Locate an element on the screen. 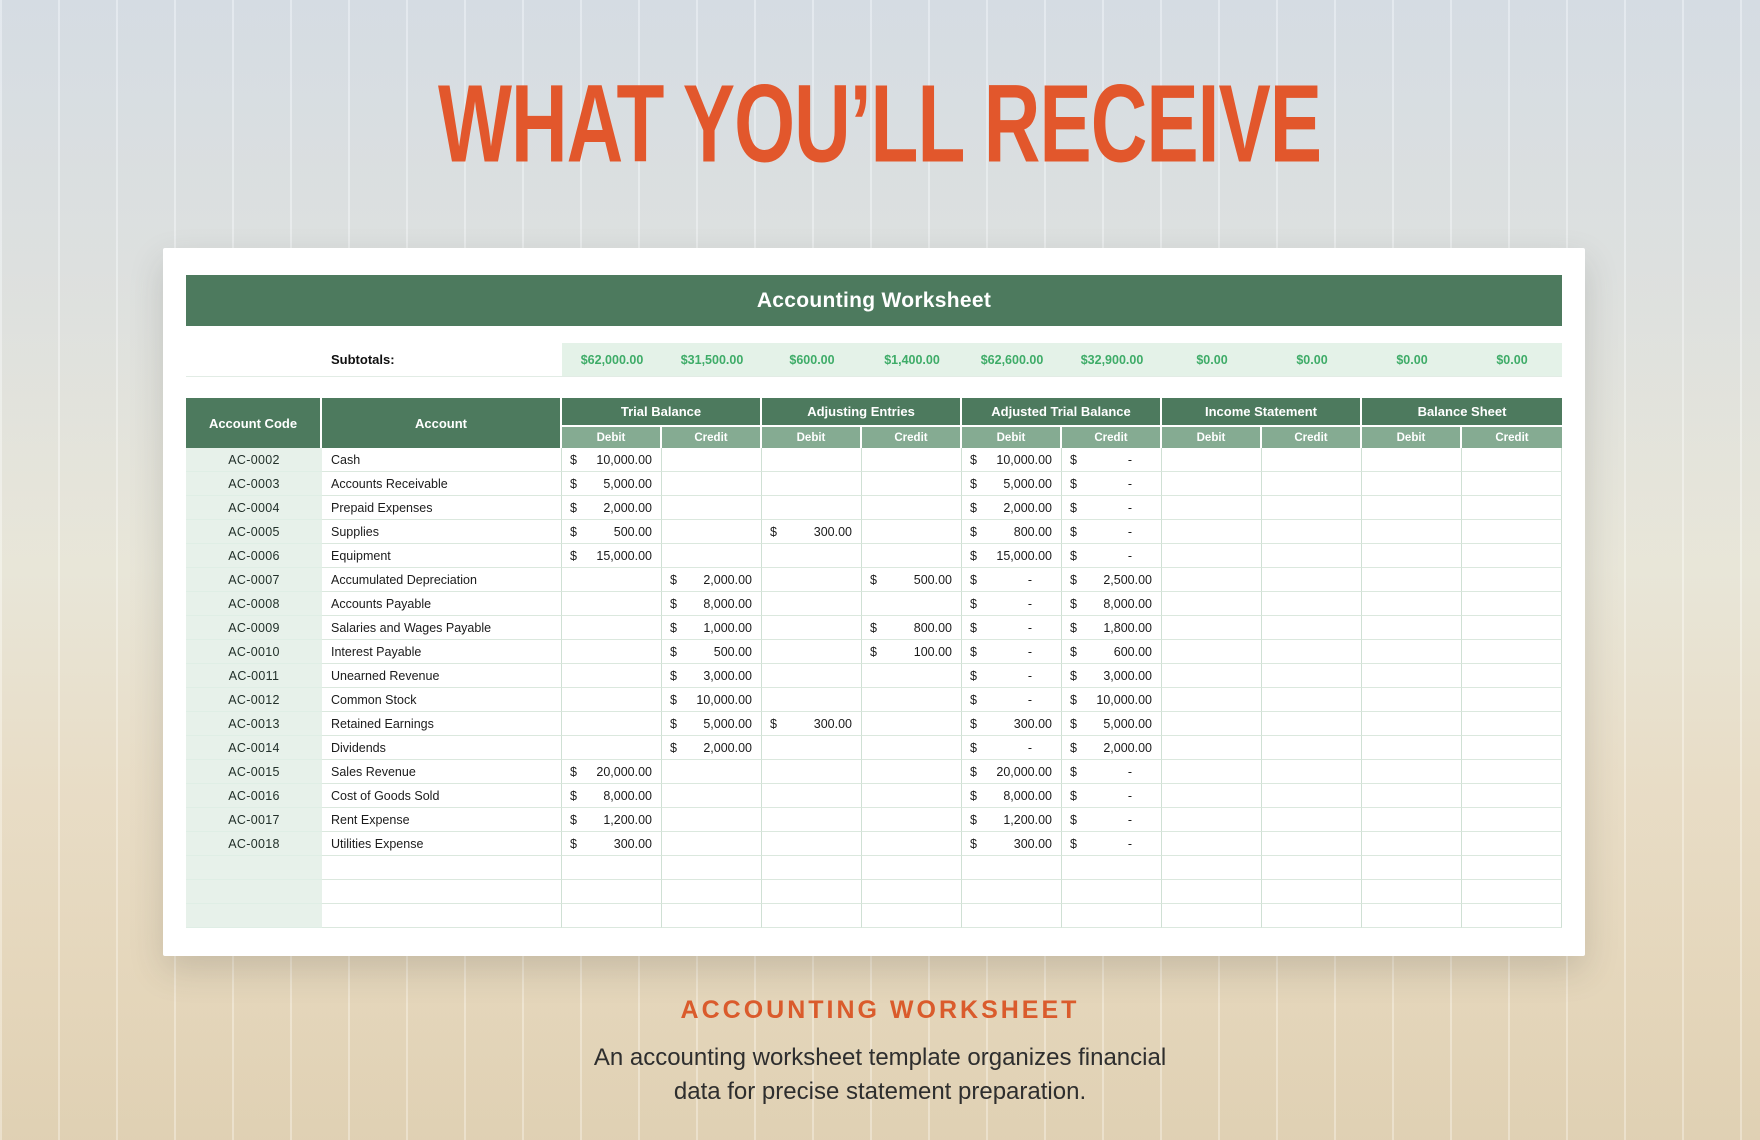 This screenshot has width=1760, height=1140. cell-money: $10,000.00 is located at coordinates (612, 460).